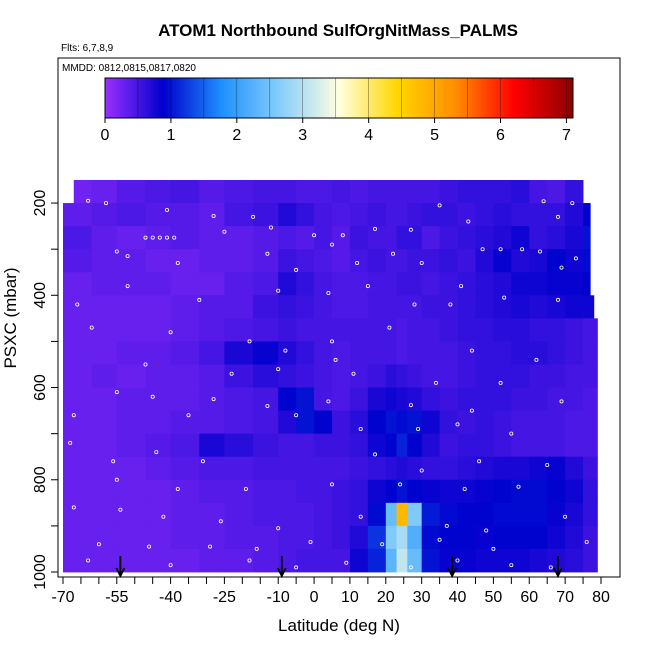 This screenshot has height=650, width=650. Describe the element at coordinates (224, 597) in the screenshot. I see `x-tick-label: -25` at that location.